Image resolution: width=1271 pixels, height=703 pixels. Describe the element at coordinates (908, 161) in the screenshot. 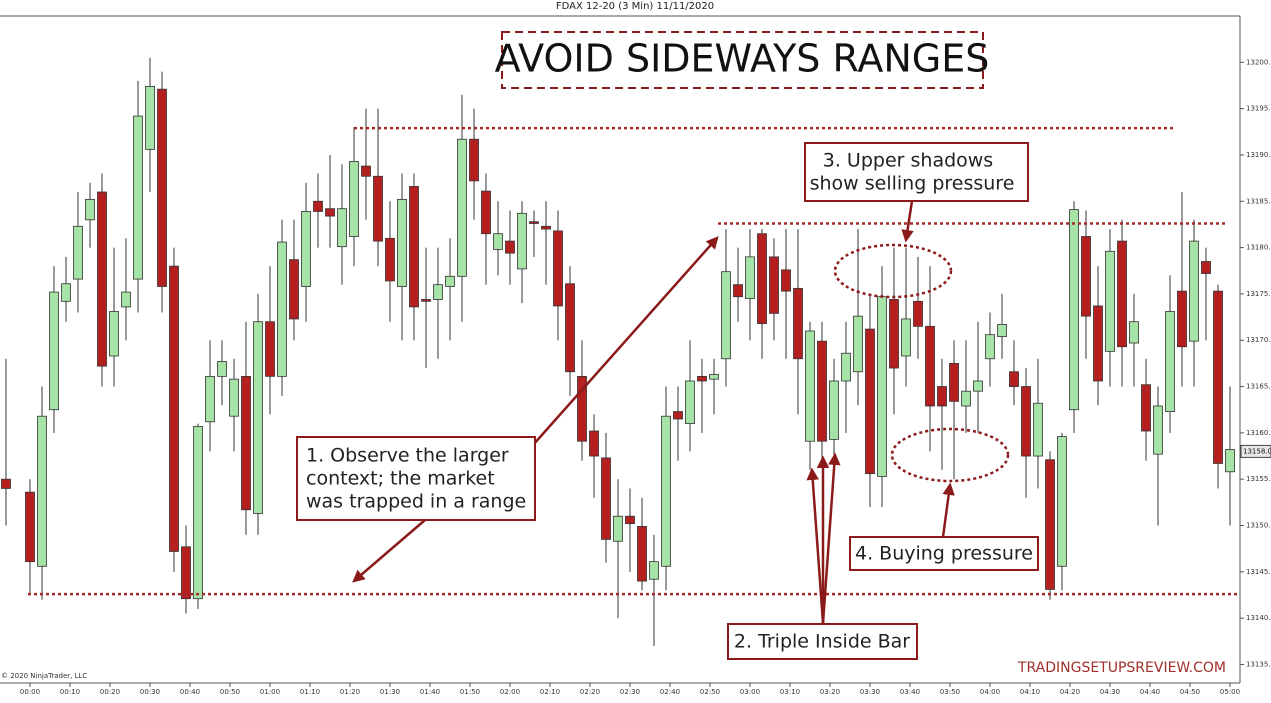

I see `note-text: 3. Upper shadows` at that location.